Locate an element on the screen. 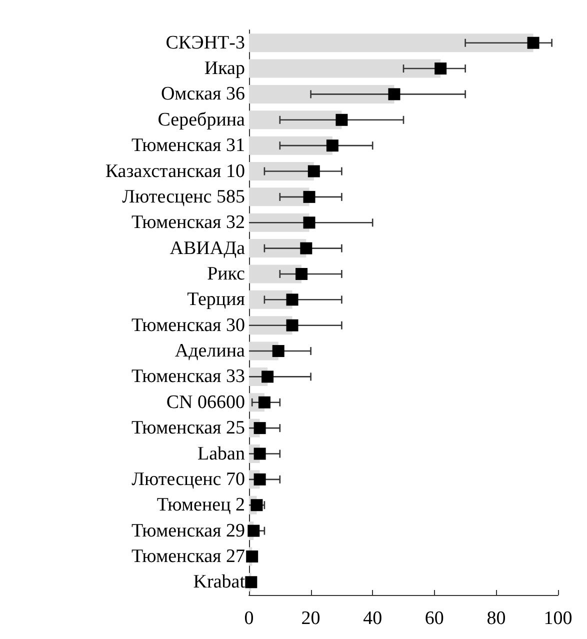  x-tick-label: 0 is located at coordinates (249, 618).